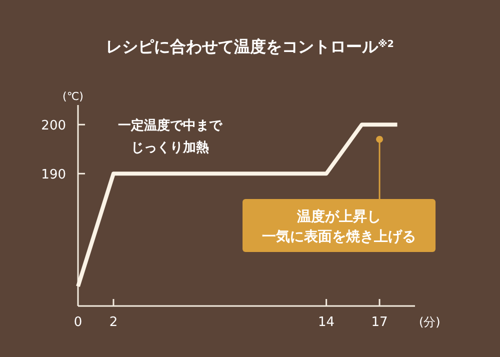 Image resolution: width=500 pixels, height=357 pixels. I want to click on x-tick-label: 17, so click(379, 322).